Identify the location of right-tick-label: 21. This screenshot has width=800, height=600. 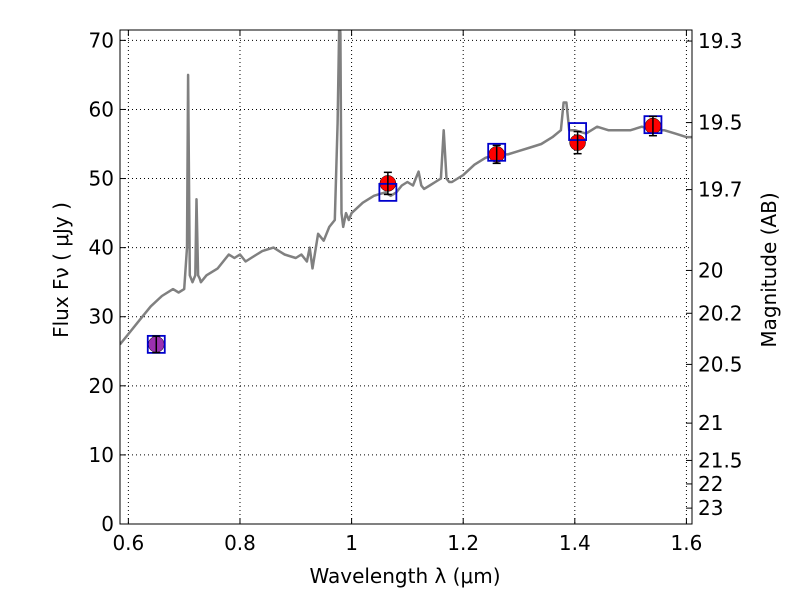
(710, 423).